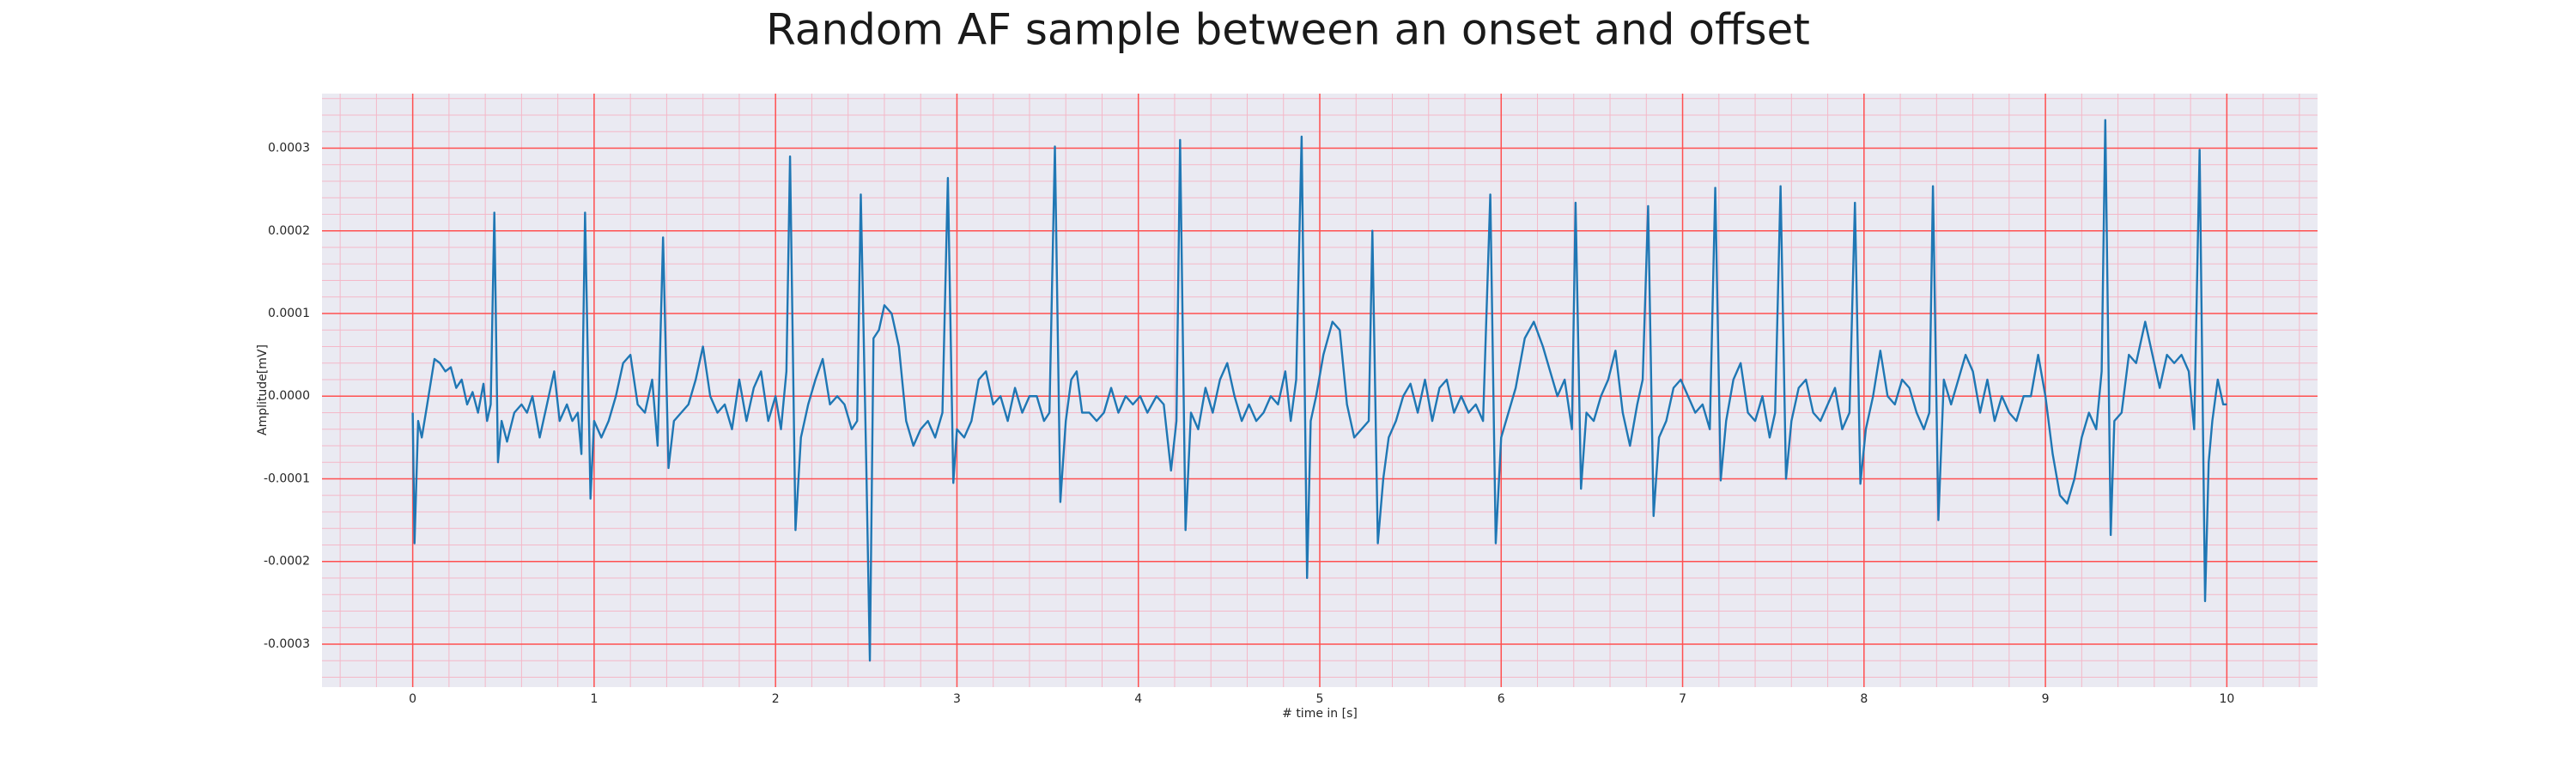 This screenshot has width=2576, height=773. What do you see at coordinates (289, 313) in the screenshot?
I see `y-tick-label: 0.0001` at bounding box center [289, 313].